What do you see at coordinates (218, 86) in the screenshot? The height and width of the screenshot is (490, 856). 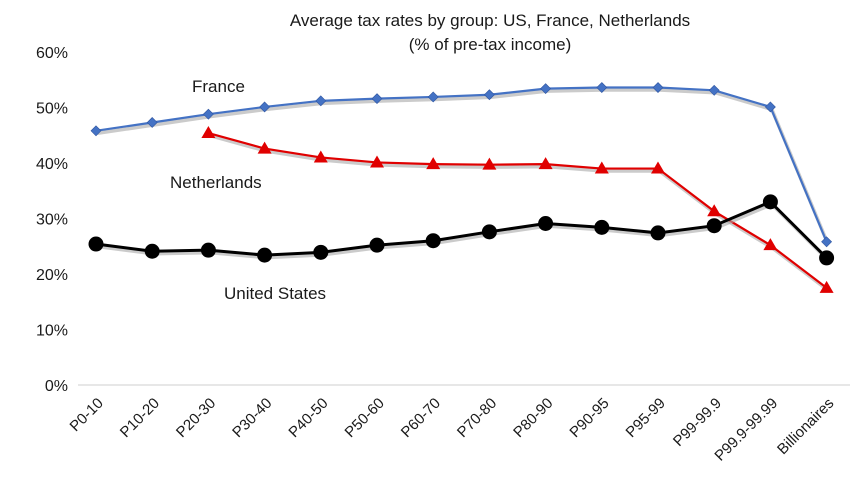 I see `series-label-france: France` at bounding box center [218, 86].